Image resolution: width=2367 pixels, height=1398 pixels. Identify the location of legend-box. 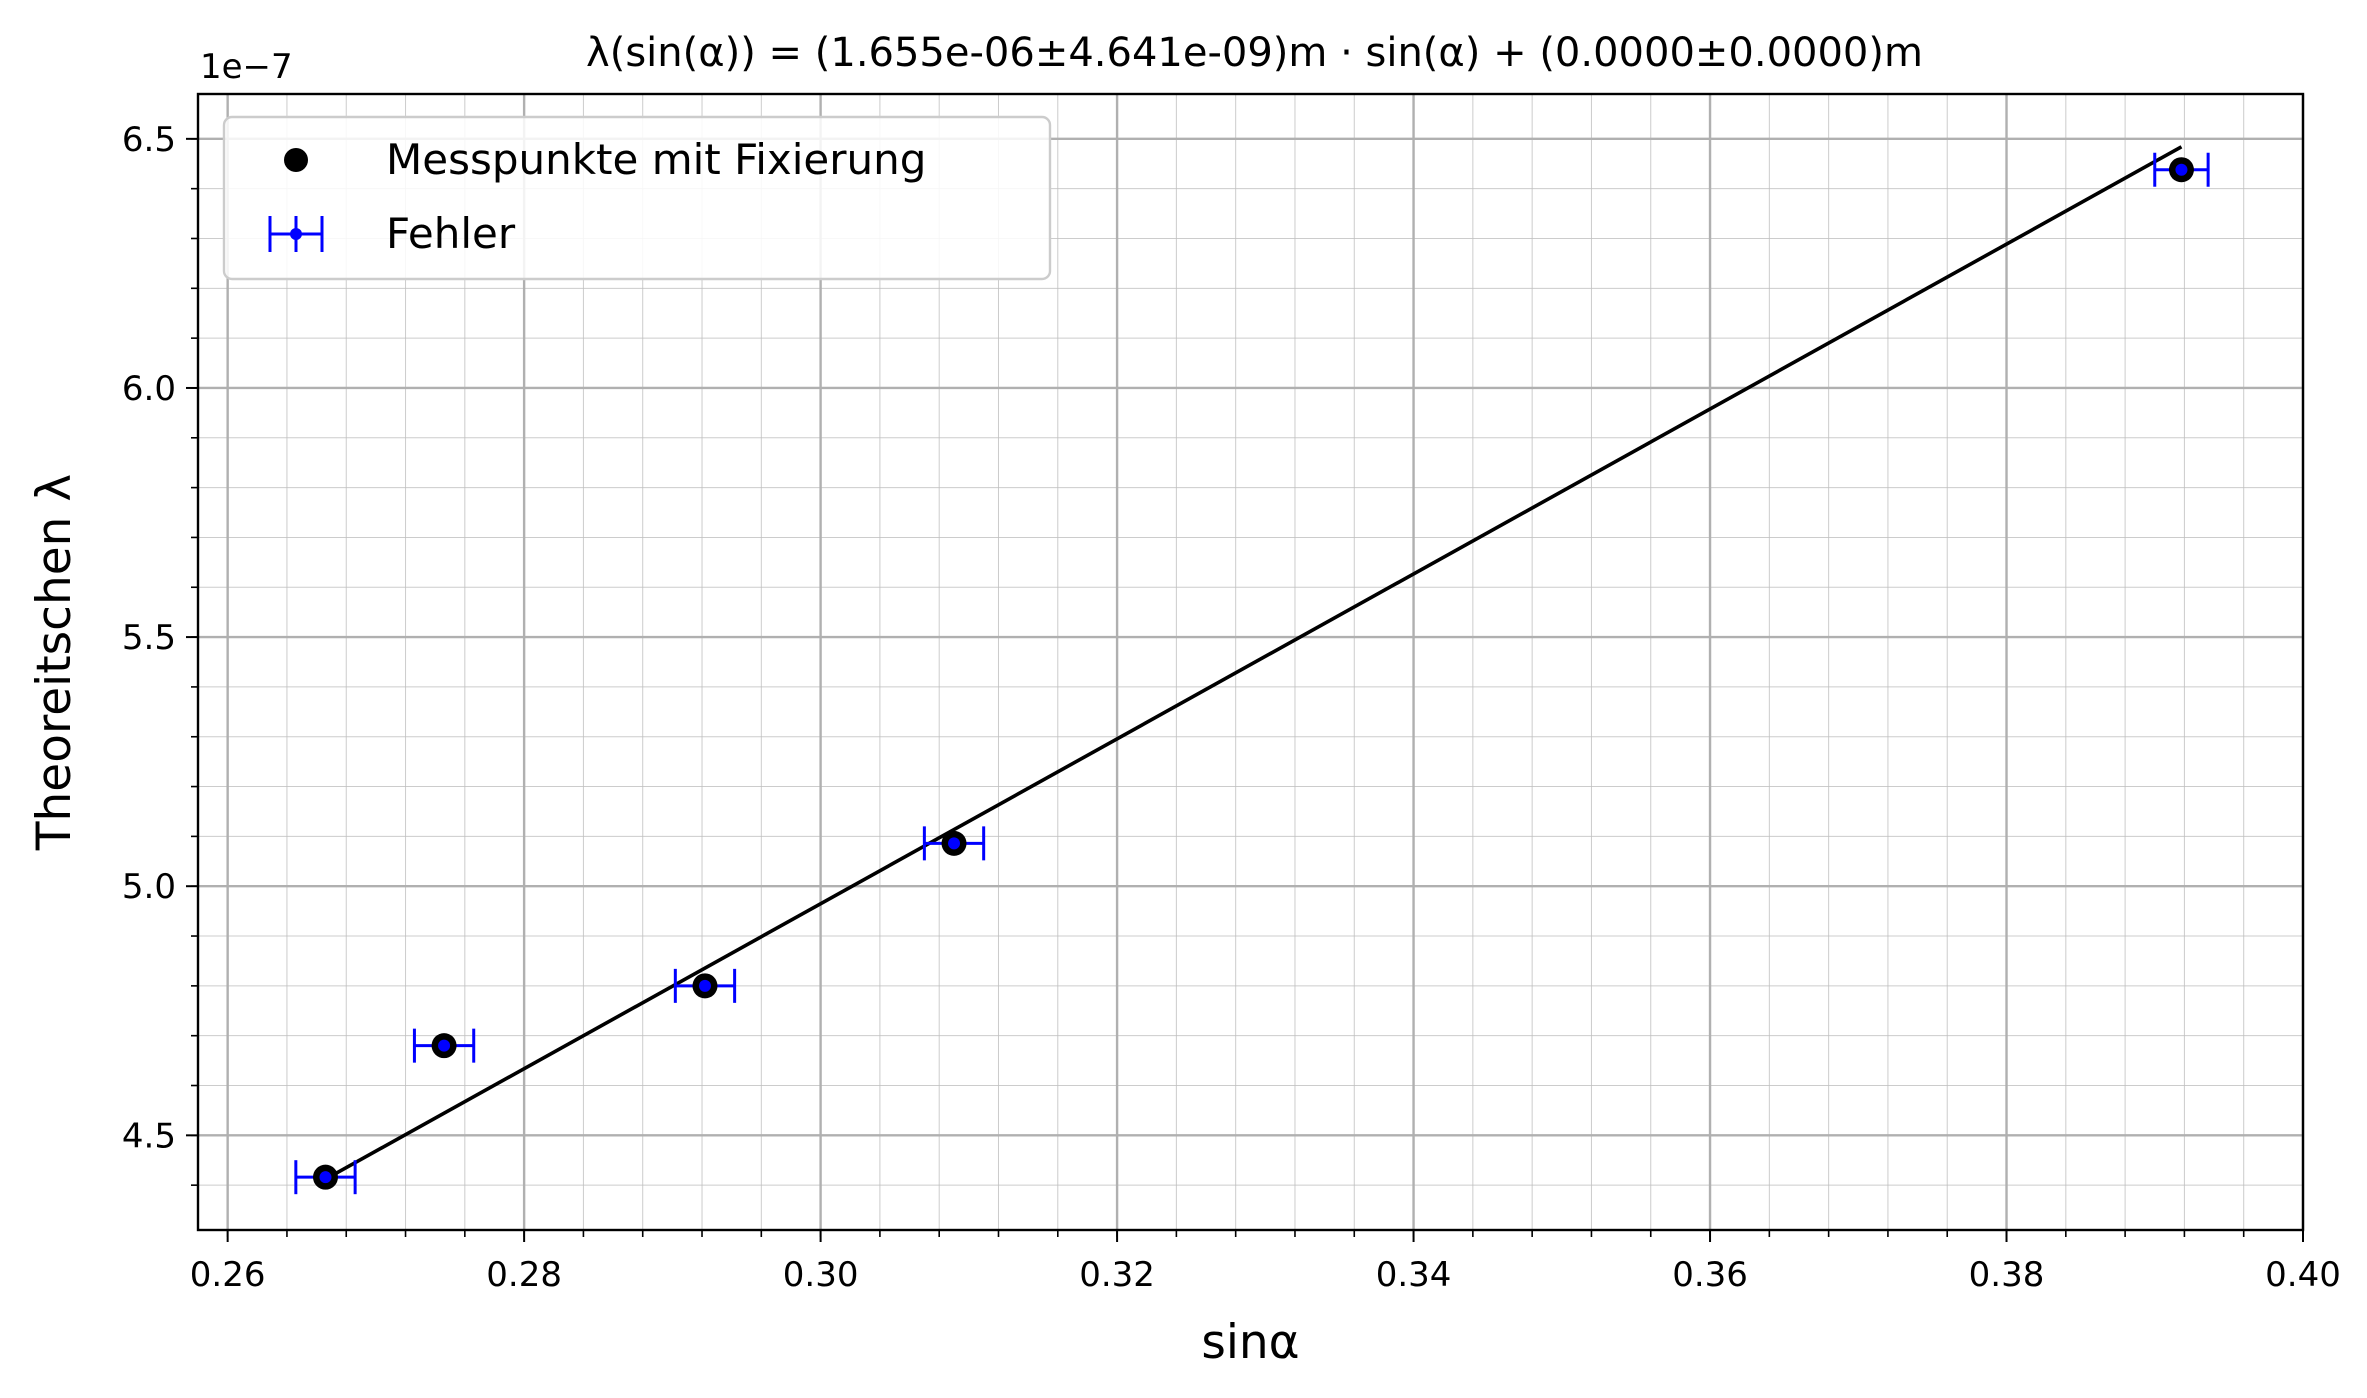
(637, 198).